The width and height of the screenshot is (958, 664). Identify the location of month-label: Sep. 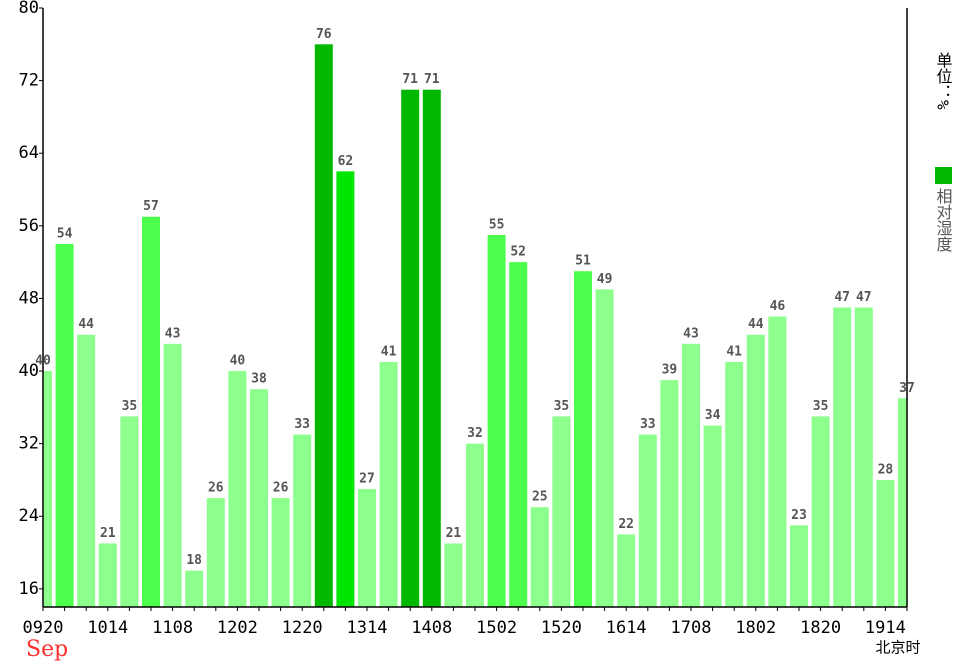
(47, 649).